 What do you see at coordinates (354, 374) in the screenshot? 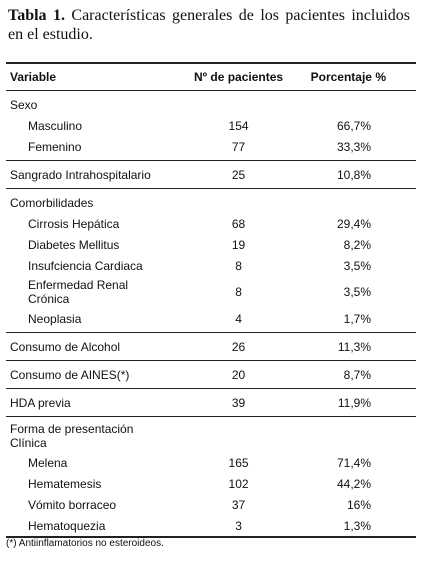
I see `percentage: 8,7%` at bounding box center [354, 374].